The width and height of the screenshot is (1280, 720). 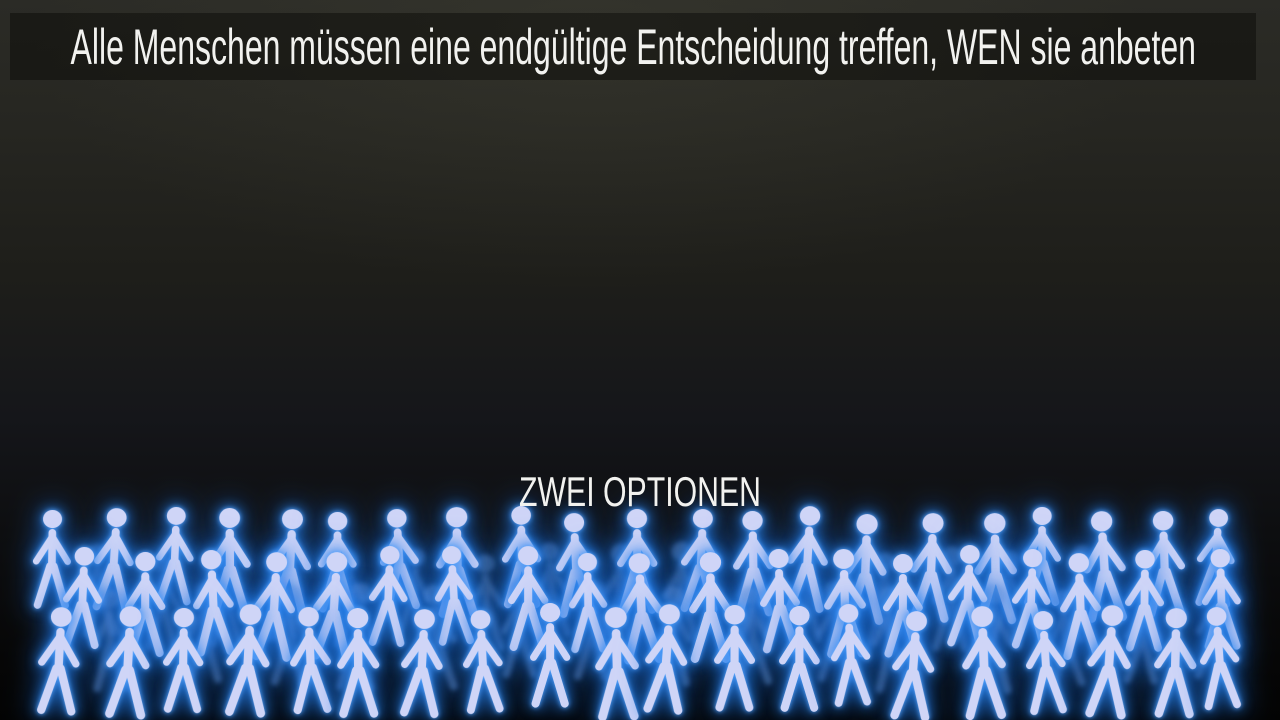 I want to click on subtitle-block: ZWEI OPTIONEN, so click(x=640, y=492).